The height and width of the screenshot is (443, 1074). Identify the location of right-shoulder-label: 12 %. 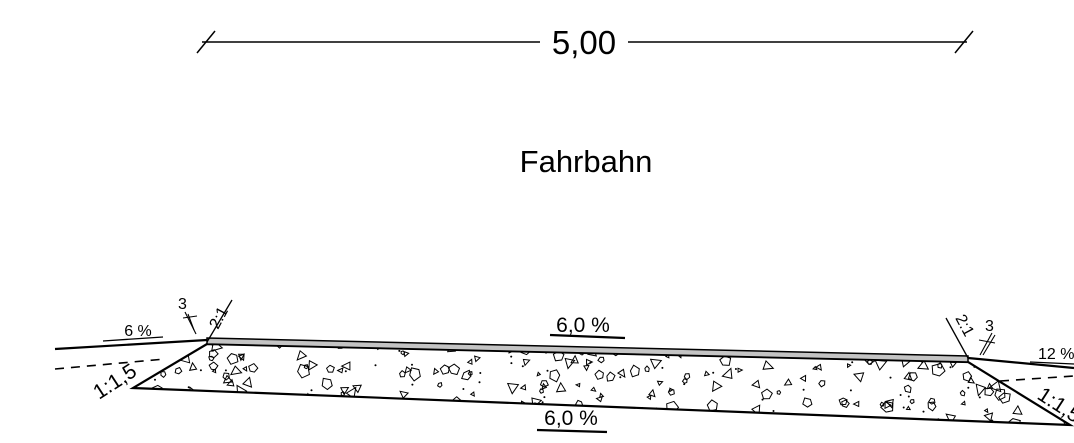
(1056, 354).